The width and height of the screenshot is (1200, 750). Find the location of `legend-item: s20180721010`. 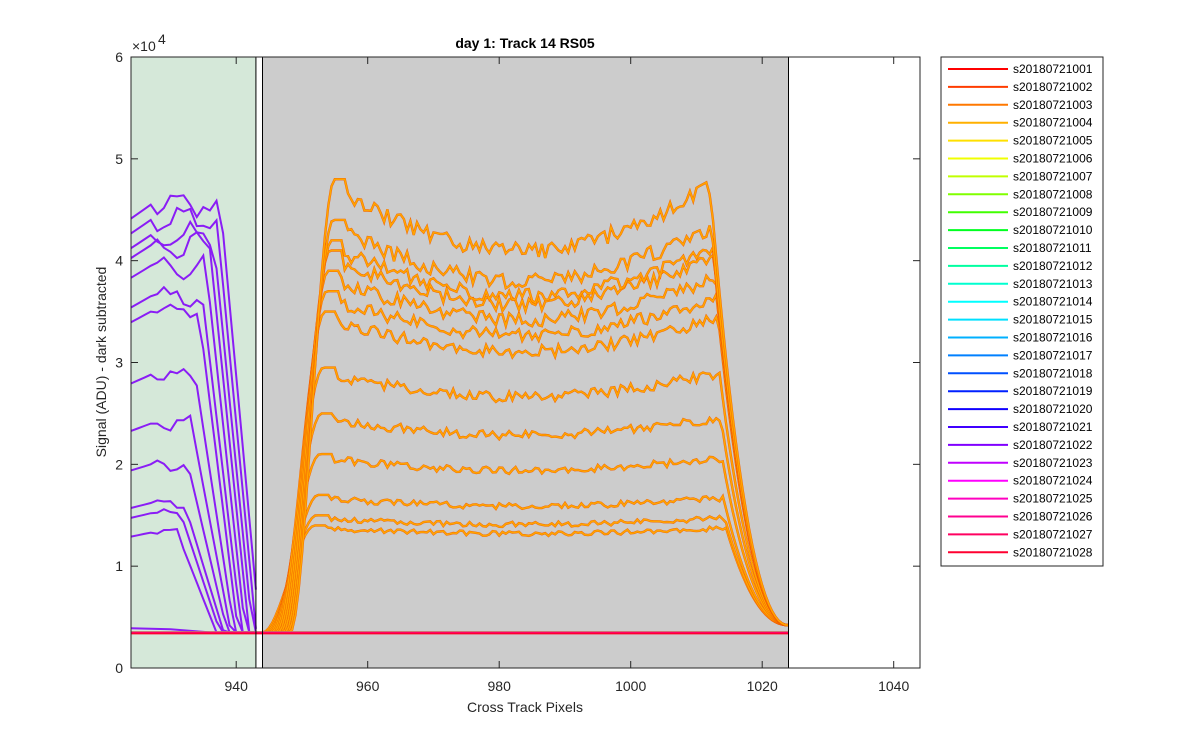

legend-item: s20180721010 is located at coordinates (1020, 230).